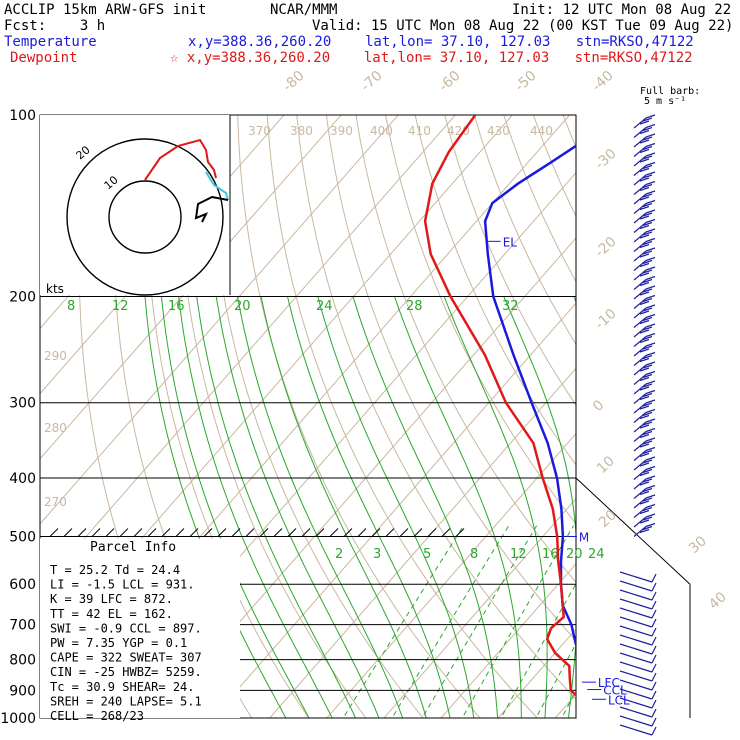  What do you see at coordinates (22, 404) in the screenshot?
I see `pressure-tick-label: 300` at bounding box center [22, 404].